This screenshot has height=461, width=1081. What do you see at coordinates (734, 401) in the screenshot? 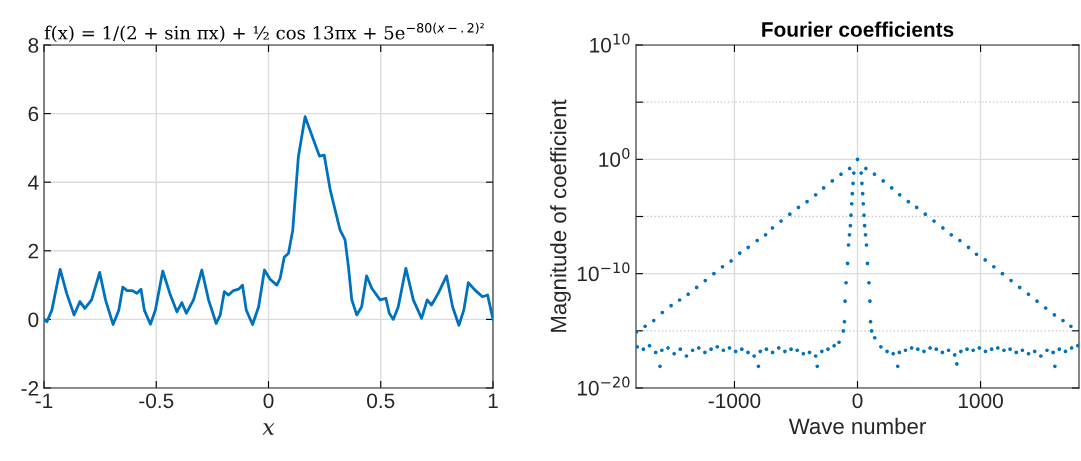
I see `x-tick-label: -1000` at bounding box center [734, 401].